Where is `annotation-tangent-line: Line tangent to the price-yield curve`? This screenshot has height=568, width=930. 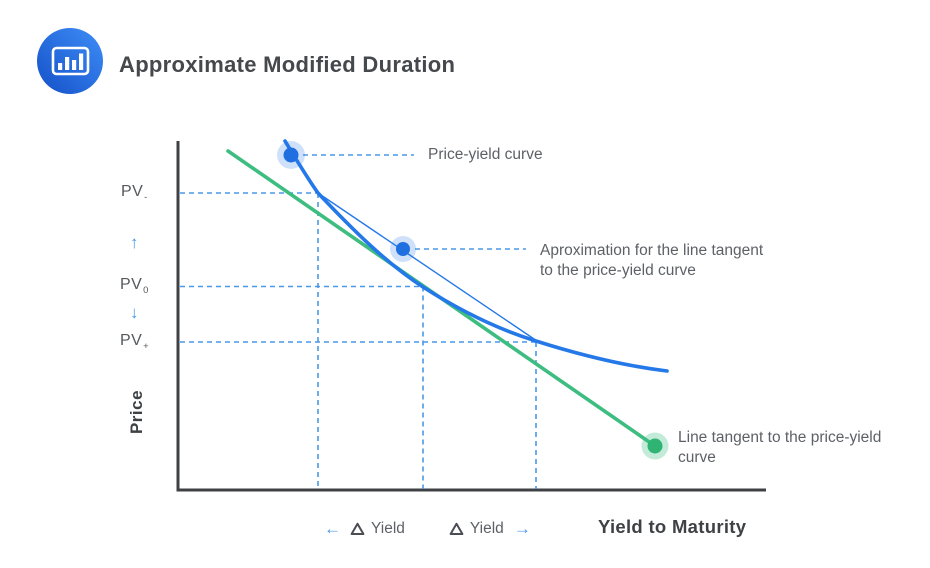 annotation-tangent-line: Line tangent to the price-yield curve is located at coordinates (780, 447).